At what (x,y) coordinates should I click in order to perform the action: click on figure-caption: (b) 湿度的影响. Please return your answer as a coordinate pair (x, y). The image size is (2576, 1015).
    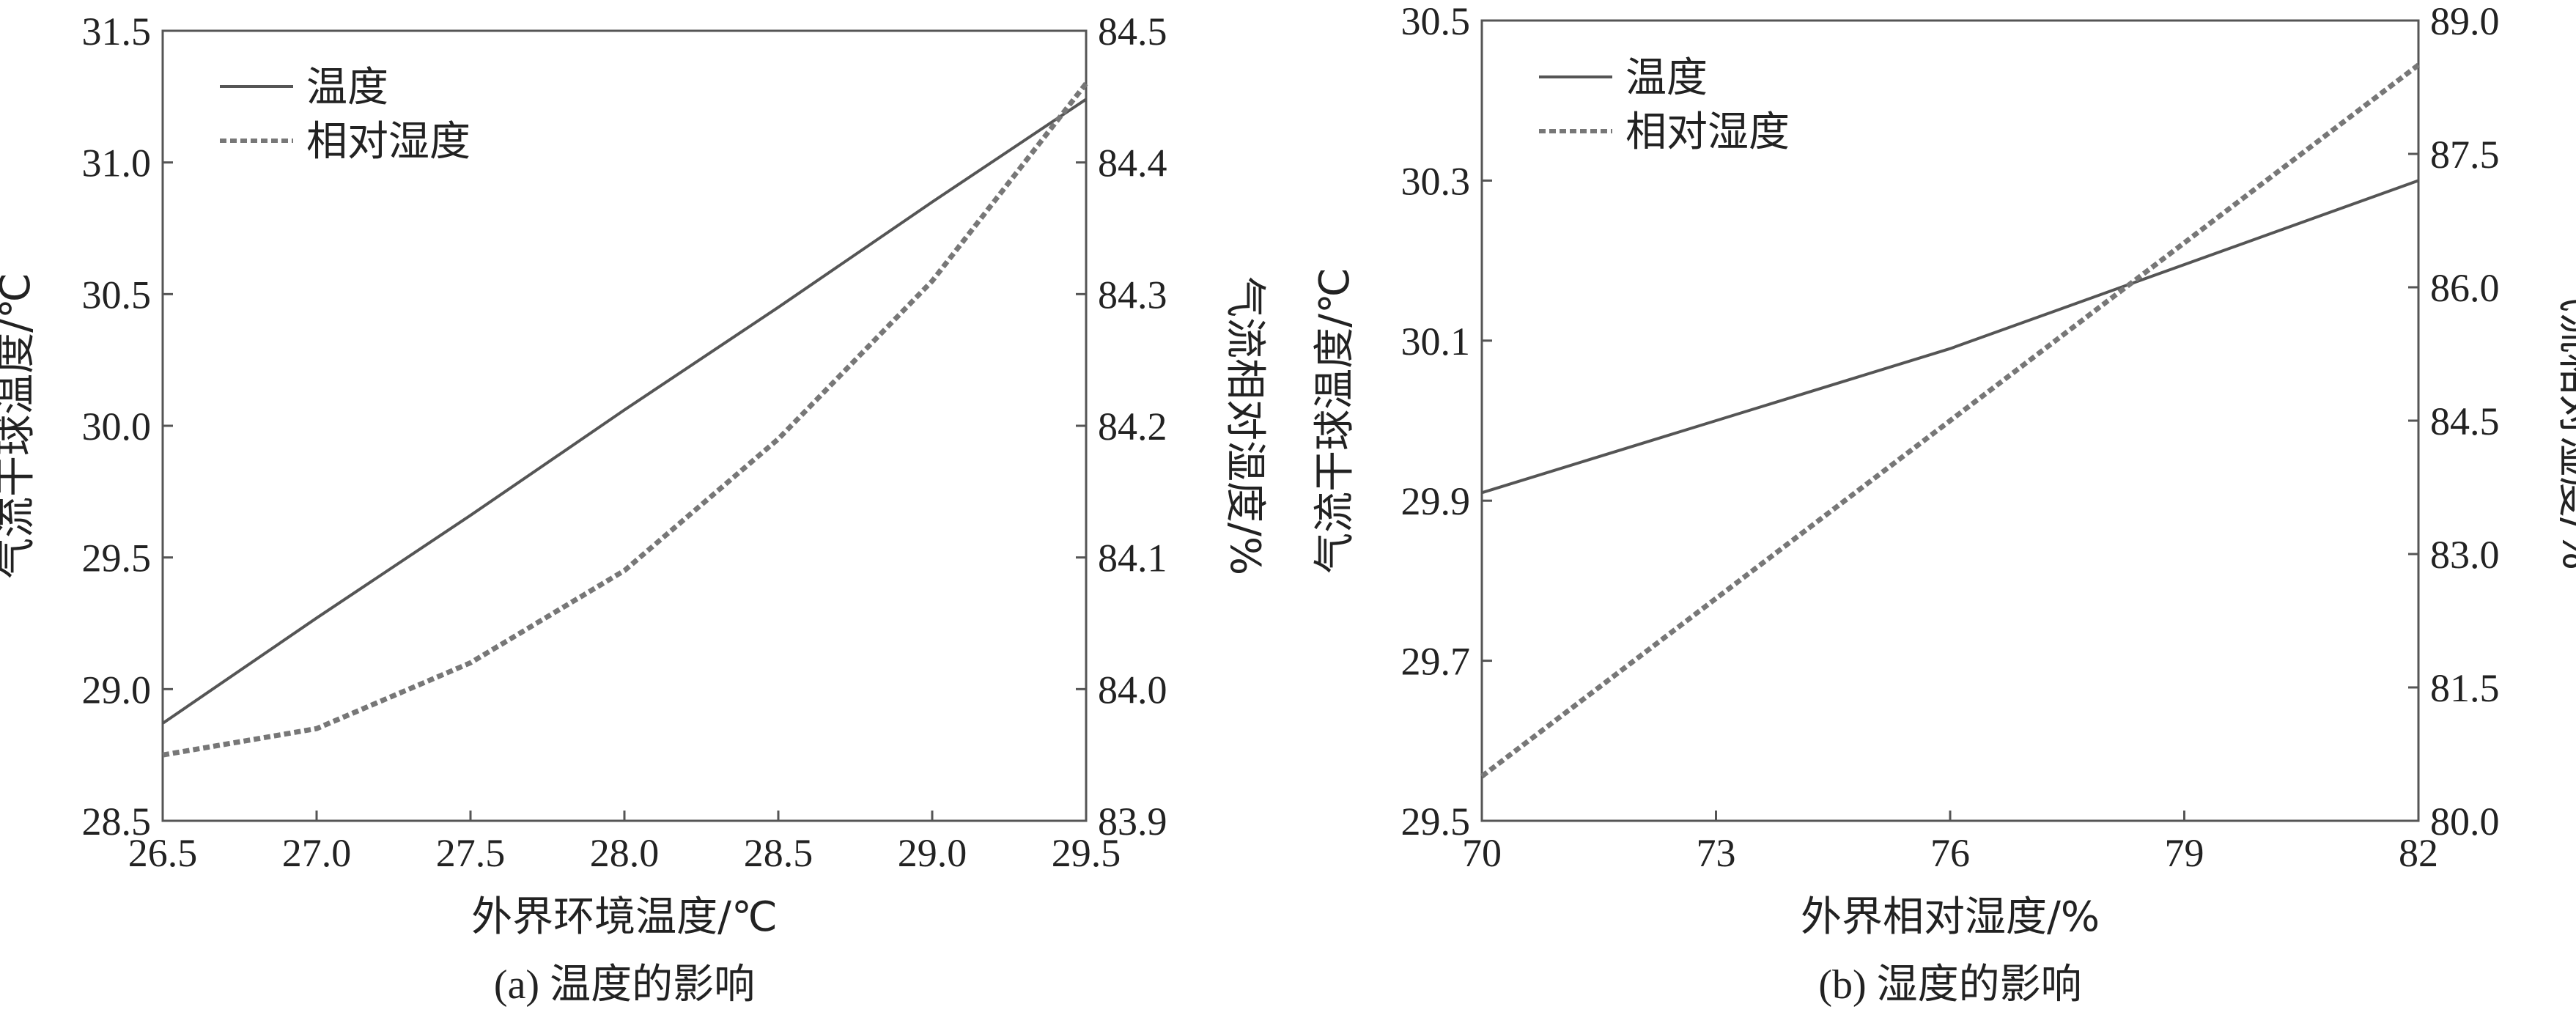
    Looking at the image, I should click on (1949, 985).